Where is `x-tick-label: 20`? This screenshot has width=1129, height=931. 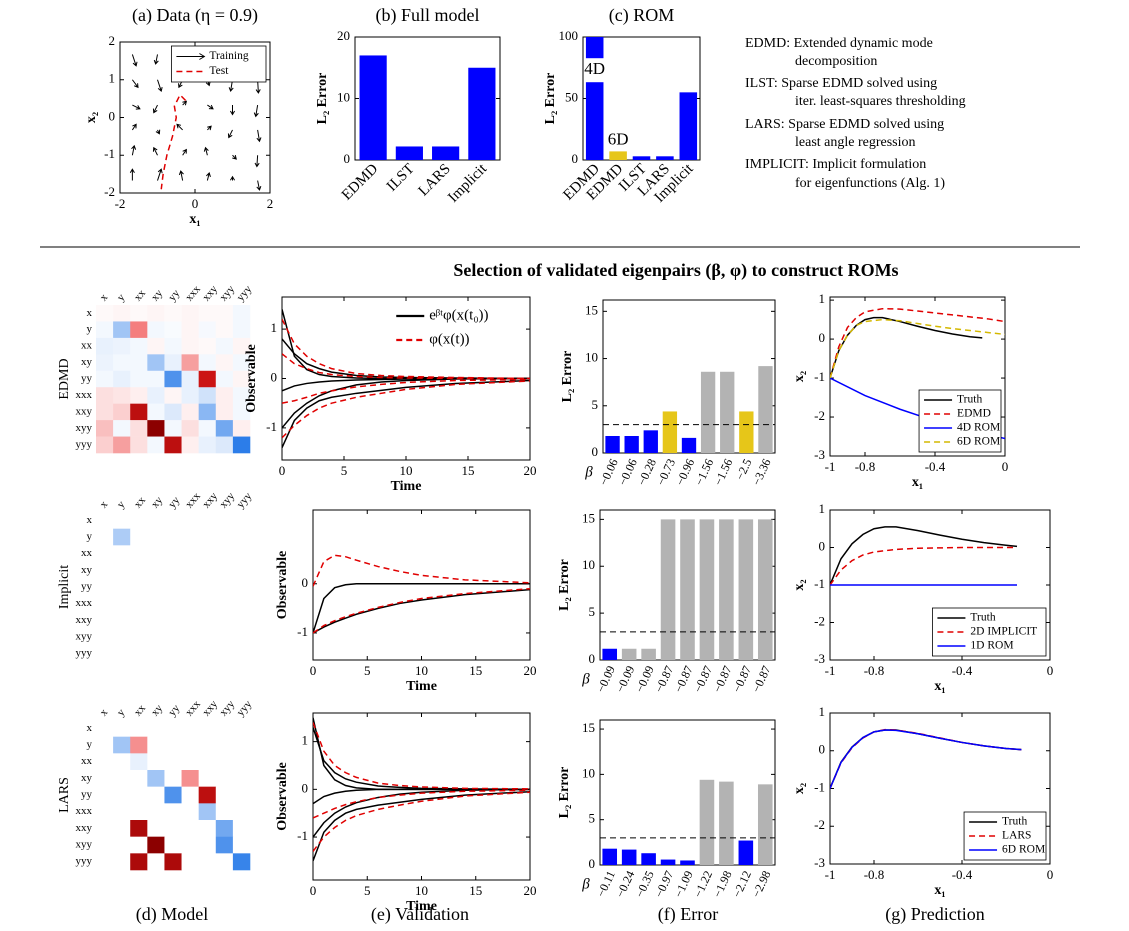 x-tick-label: 20 is located at coordinates (530, 670).